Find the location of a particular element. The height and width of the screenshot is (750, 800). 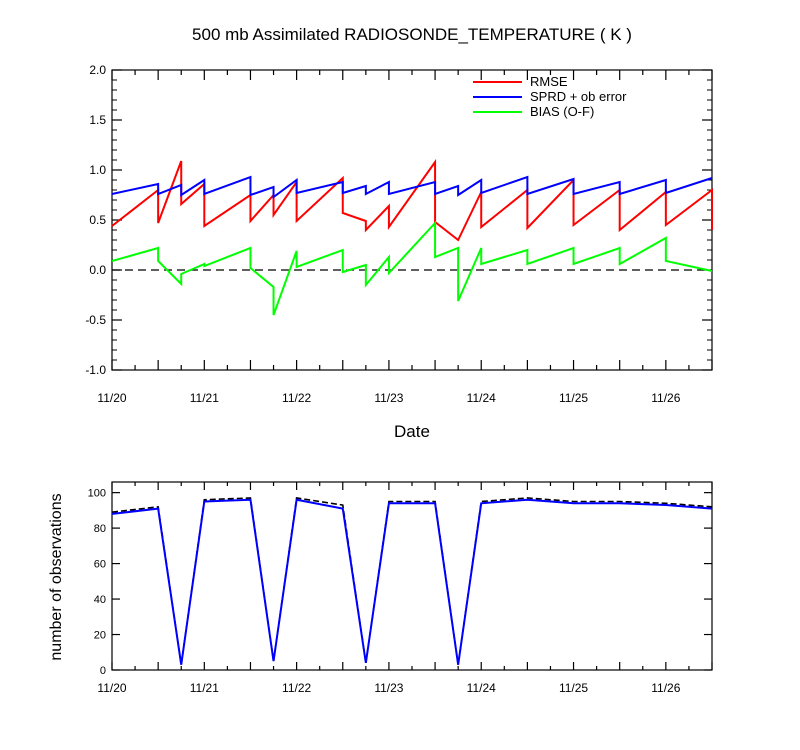

legend-label: BIAS (O-F) is located at coordinates (562, 111).